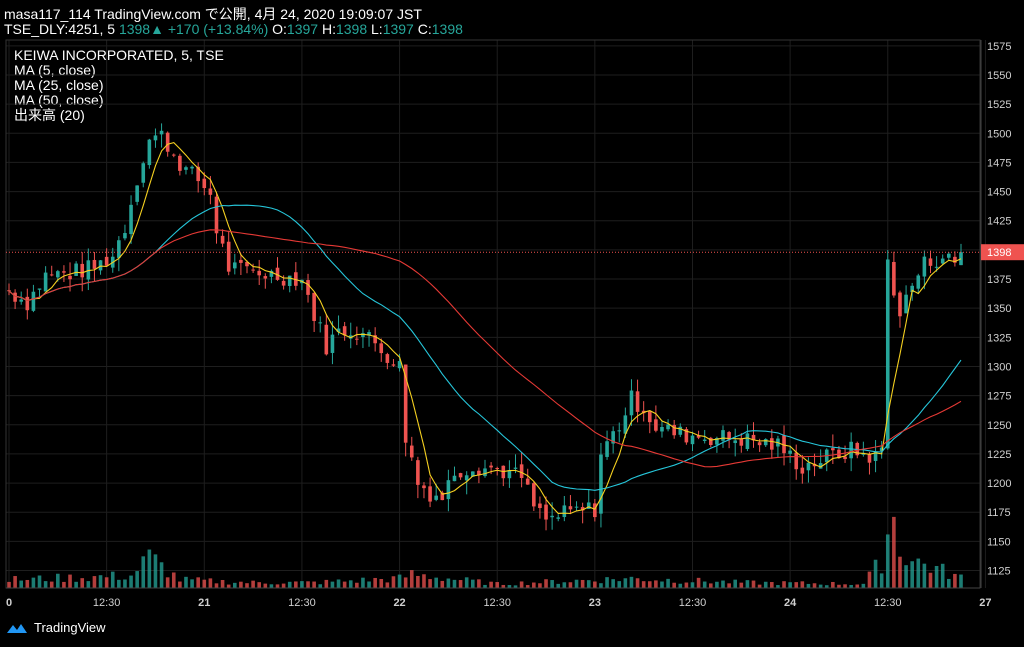  Describe the element at coordinates (1002, 252) in the screenshot. I see `last-price-badge` at that location.